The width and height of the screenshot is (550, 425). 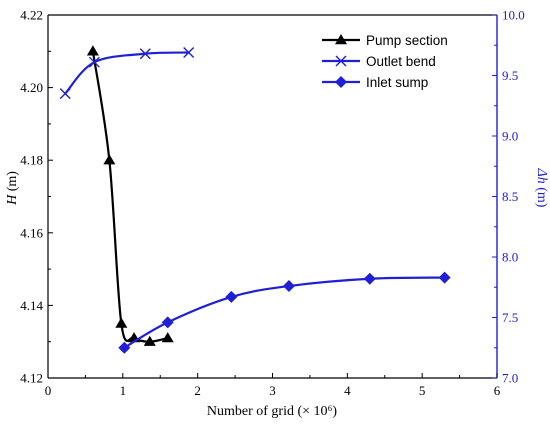 What do you see at coordinates (510, 257) in the screenshot?
I see `y-right-tick-label: 8.0` at bounding box center [510, 257].